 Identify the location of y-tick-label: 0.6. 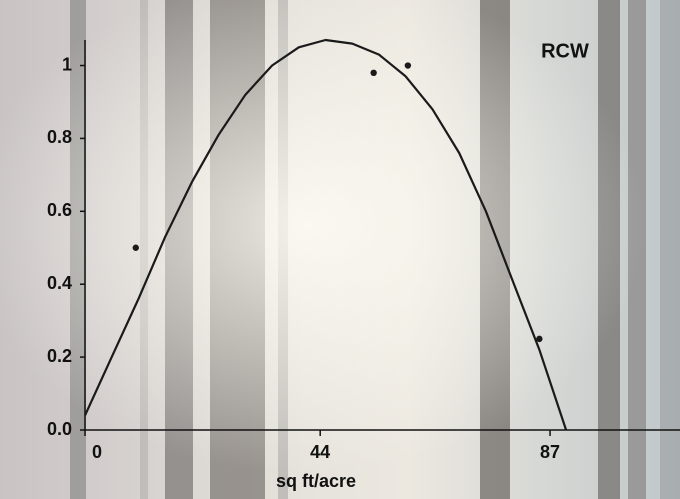
(59, 210).